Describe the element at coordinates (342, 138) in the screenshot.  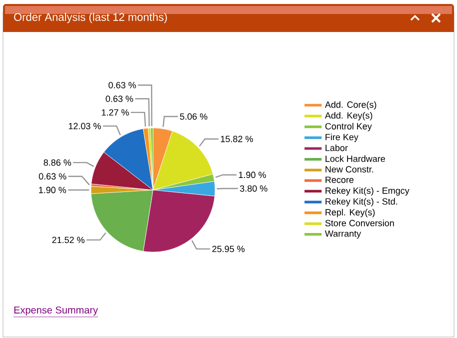
I see `legend-label: Fire Key` at that location.